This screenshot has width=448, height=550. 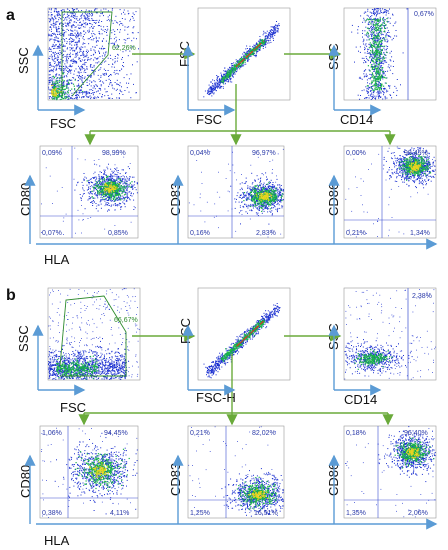 What do you see at coordinates (356, 513) in the screenshot?
I see `quad-ll: 1,35%` at bounding box center [356, 513].